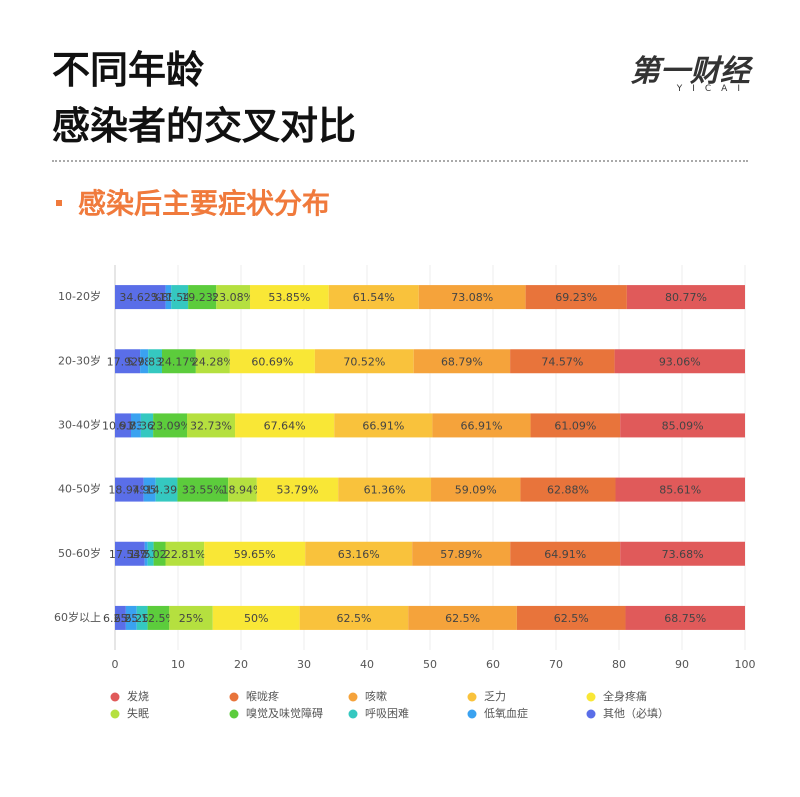  I want to click on value-label: 74.57%, so click(562, 361).